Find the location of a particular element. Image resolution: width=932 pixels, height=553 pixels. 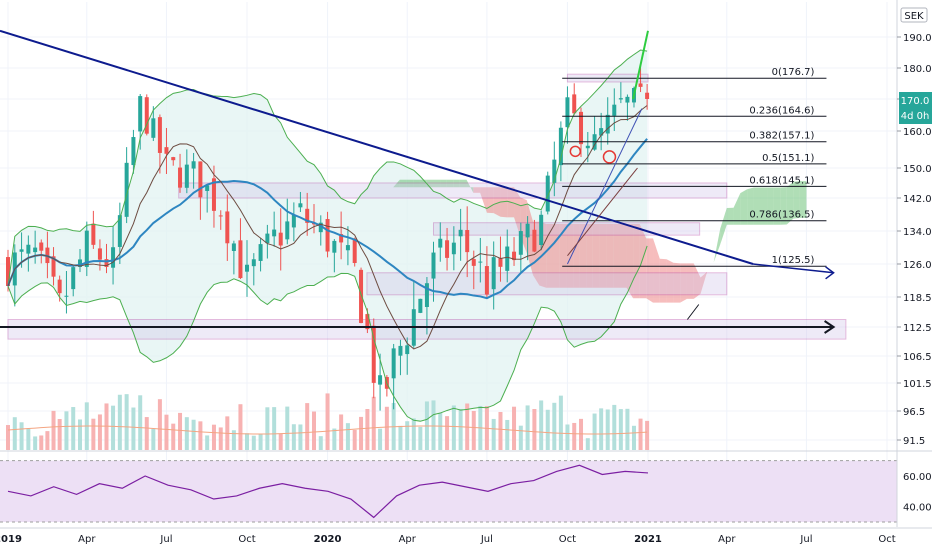

channel-line-upper is located at coordinates (604, 186).